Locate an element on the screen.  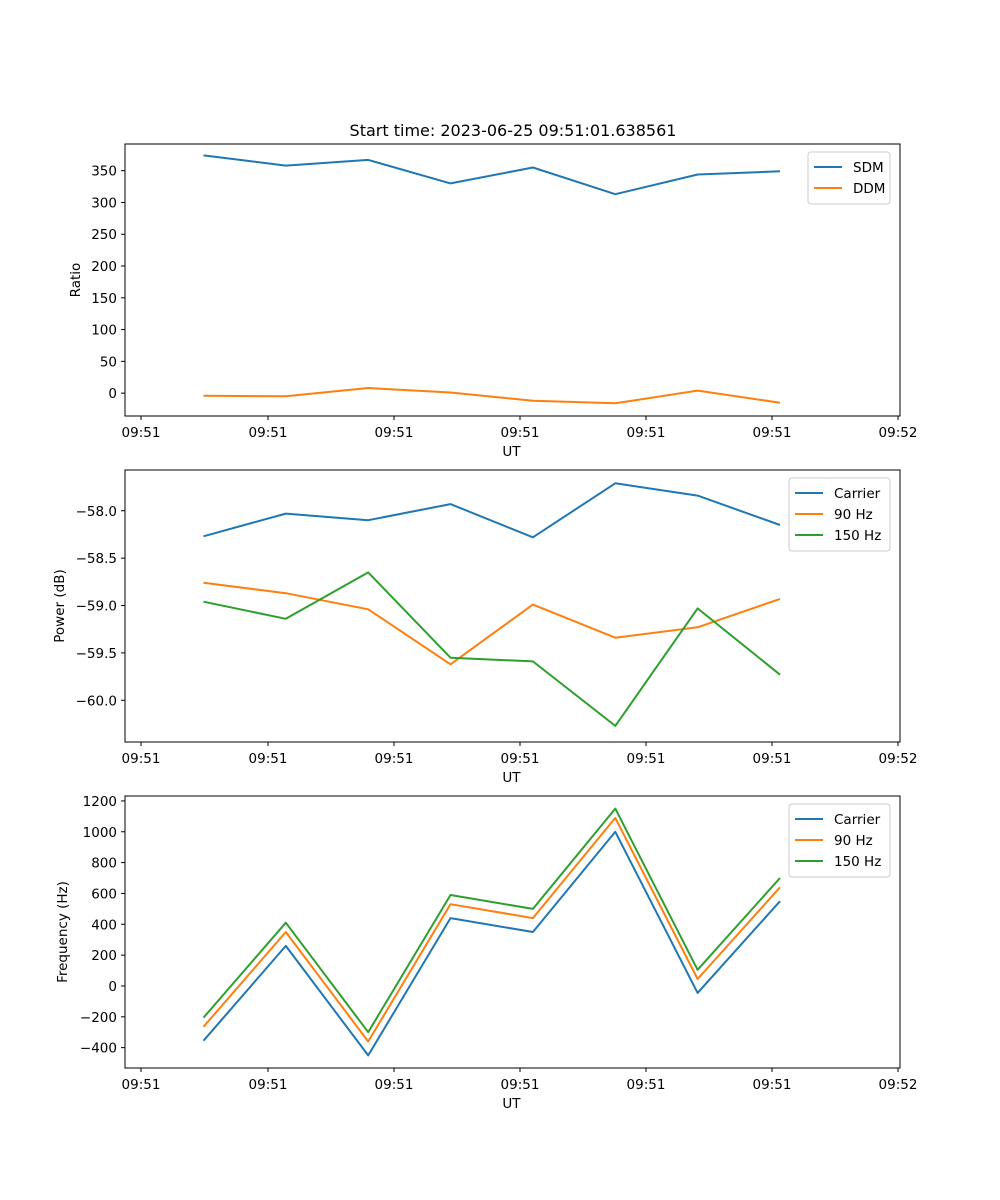
legend-label: SDM is located at coordinates (868, 168).